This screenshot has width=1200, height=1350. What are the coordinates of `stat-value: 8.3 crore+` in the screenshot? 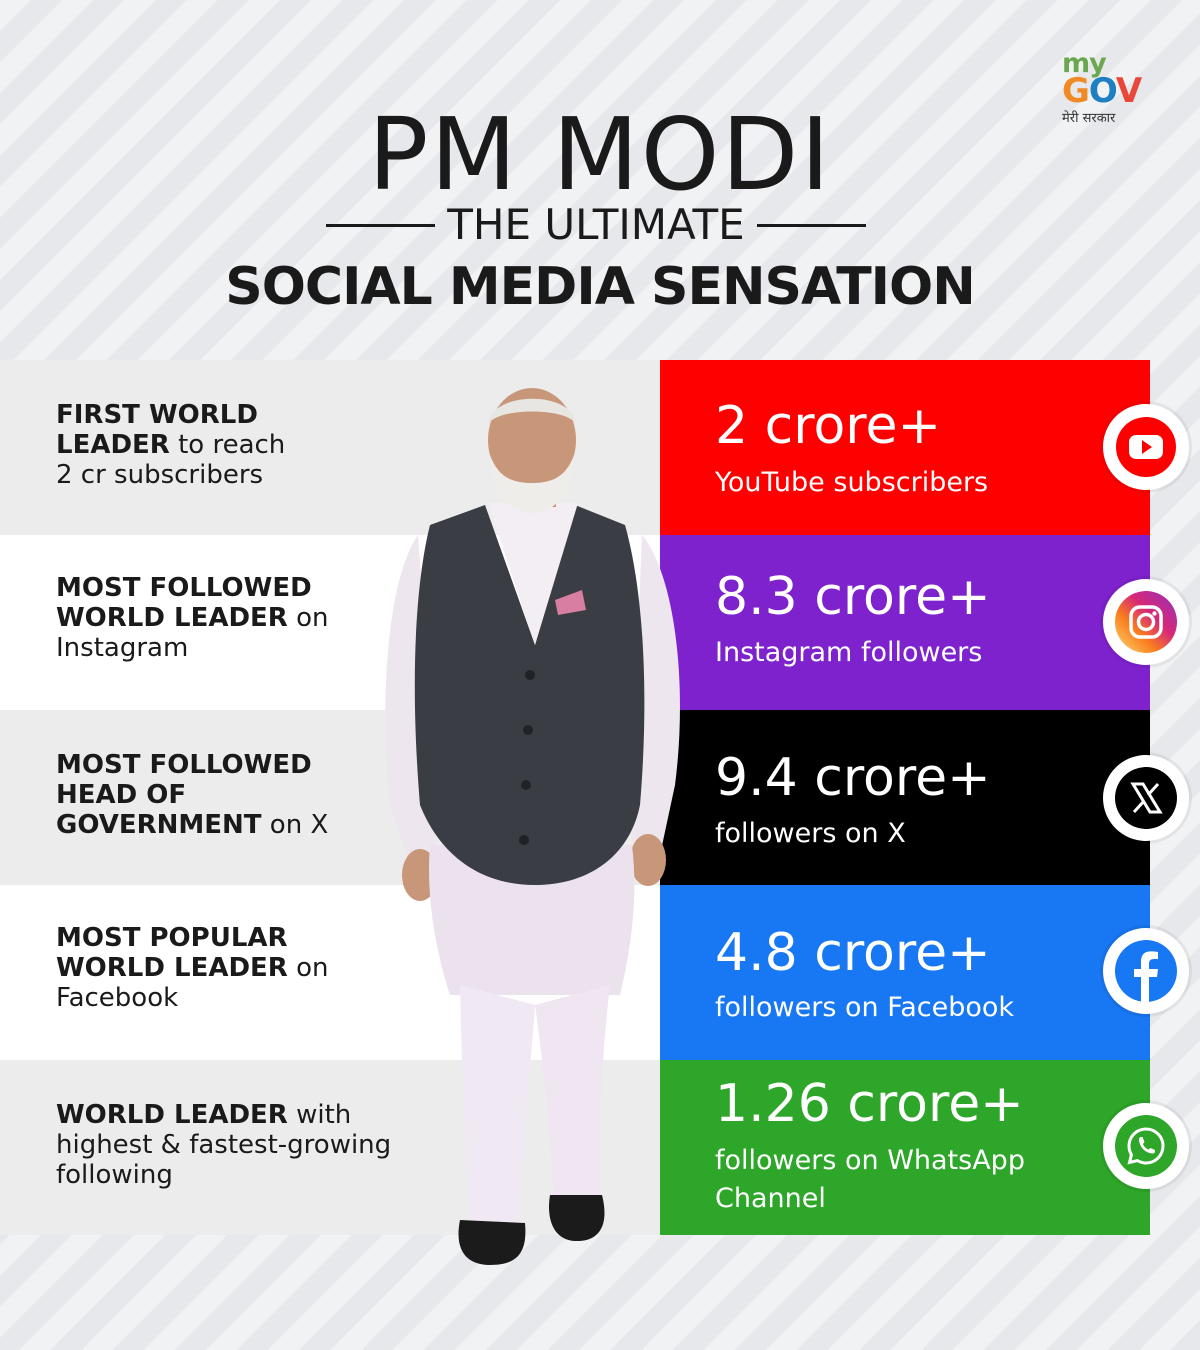 It's located at (853, 597).